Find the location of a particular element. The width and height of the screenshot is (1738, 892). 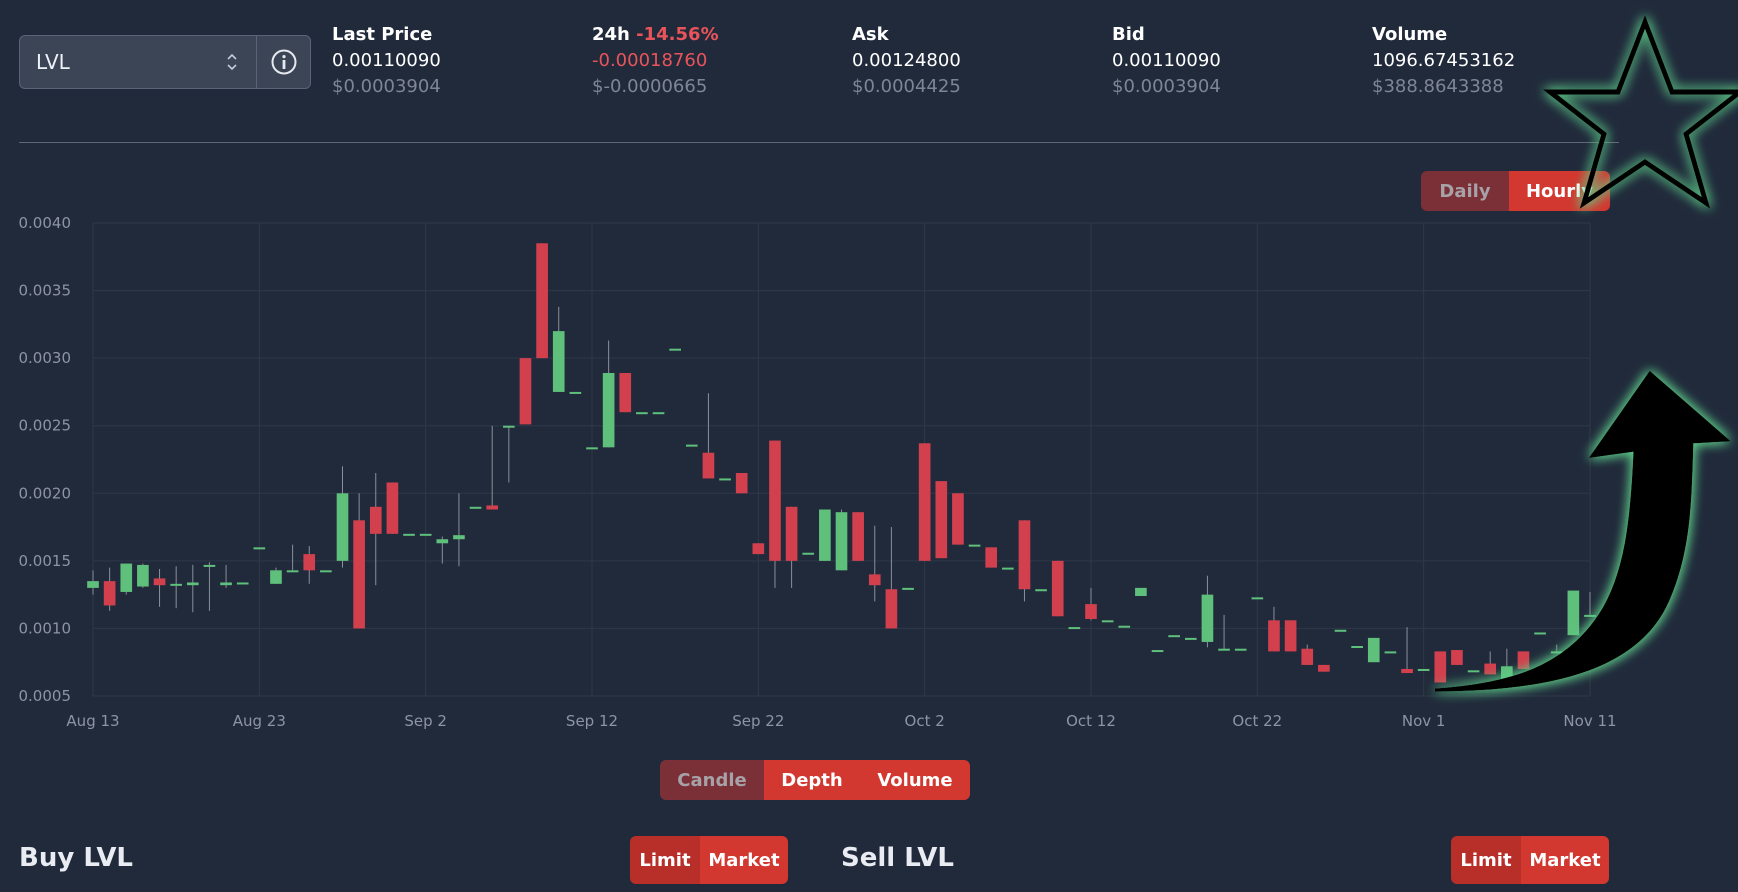

bid-usd: $0.0003904 is located at coordinates (1166, 86).